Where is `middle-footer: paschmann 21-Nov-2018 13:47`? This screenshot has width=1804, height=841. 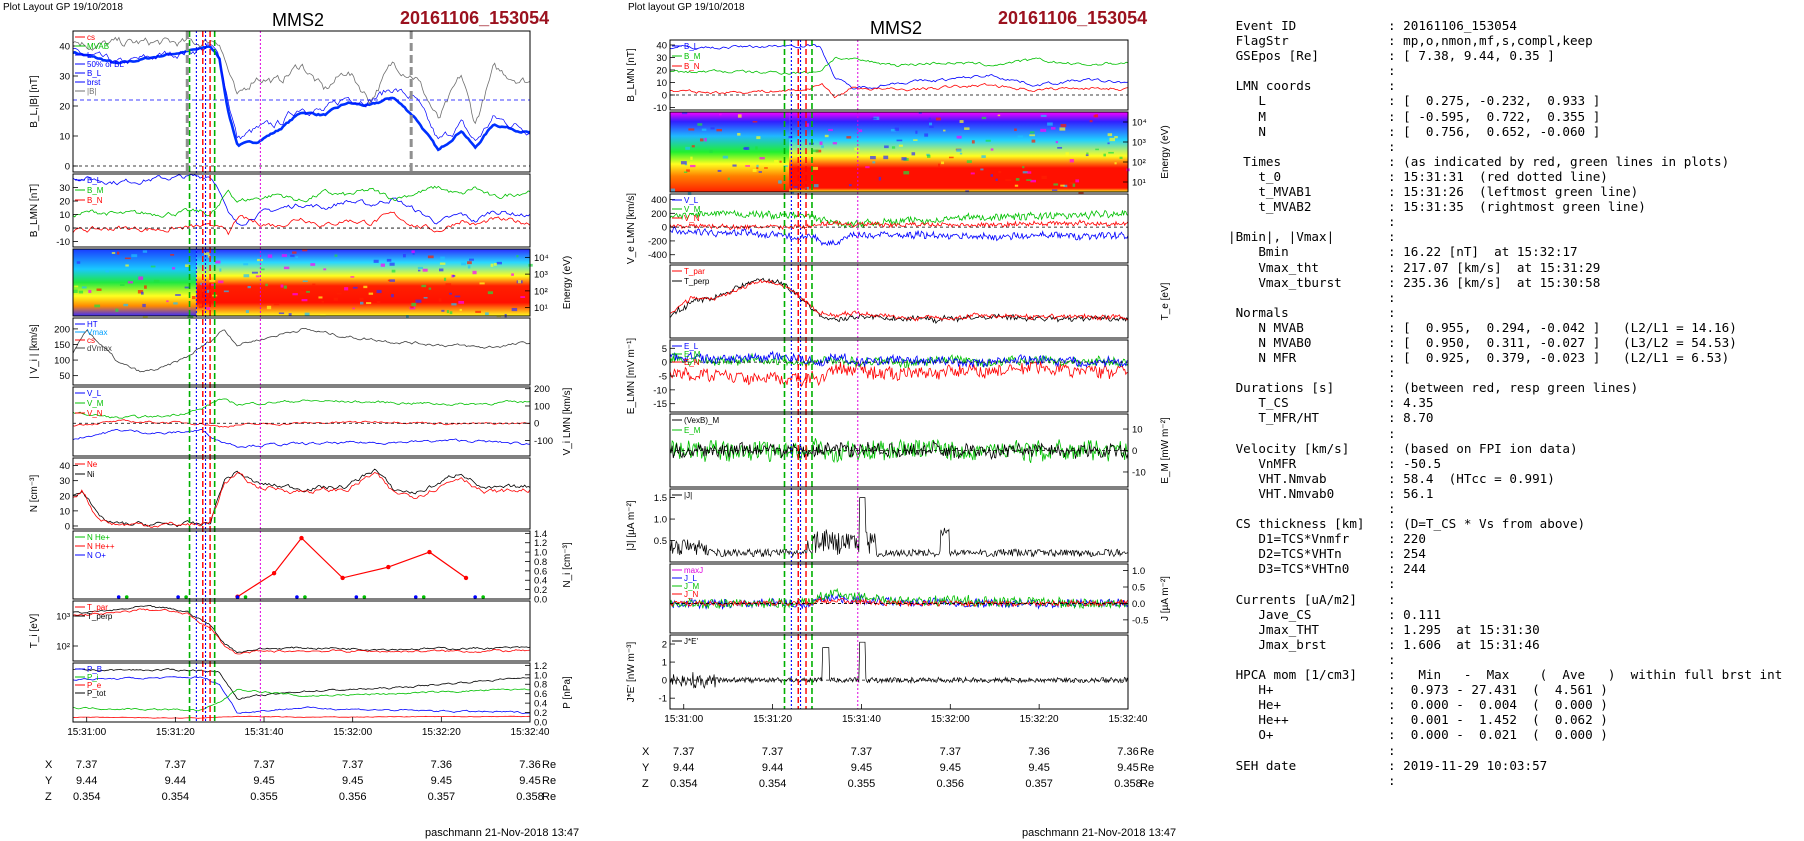
middle-footer: paschmann 21-Nov-2018 13:47 is located at coordinates (1099, 833).